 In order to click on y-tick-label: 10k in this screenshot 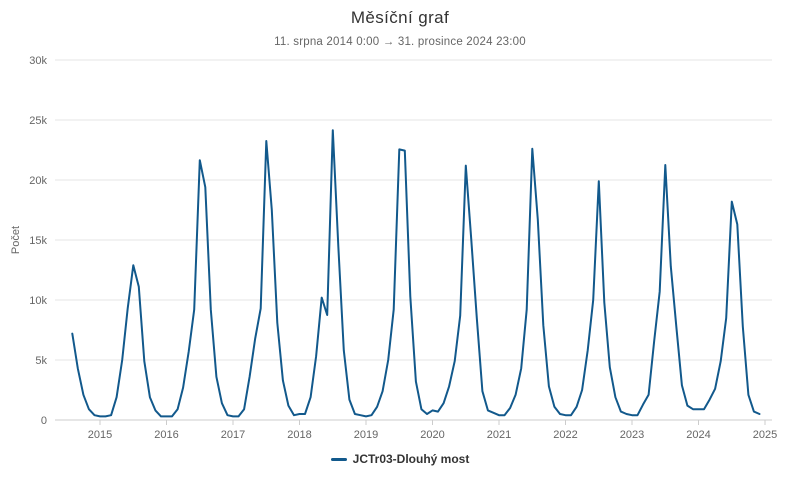, I will do `click(38, 301)`.